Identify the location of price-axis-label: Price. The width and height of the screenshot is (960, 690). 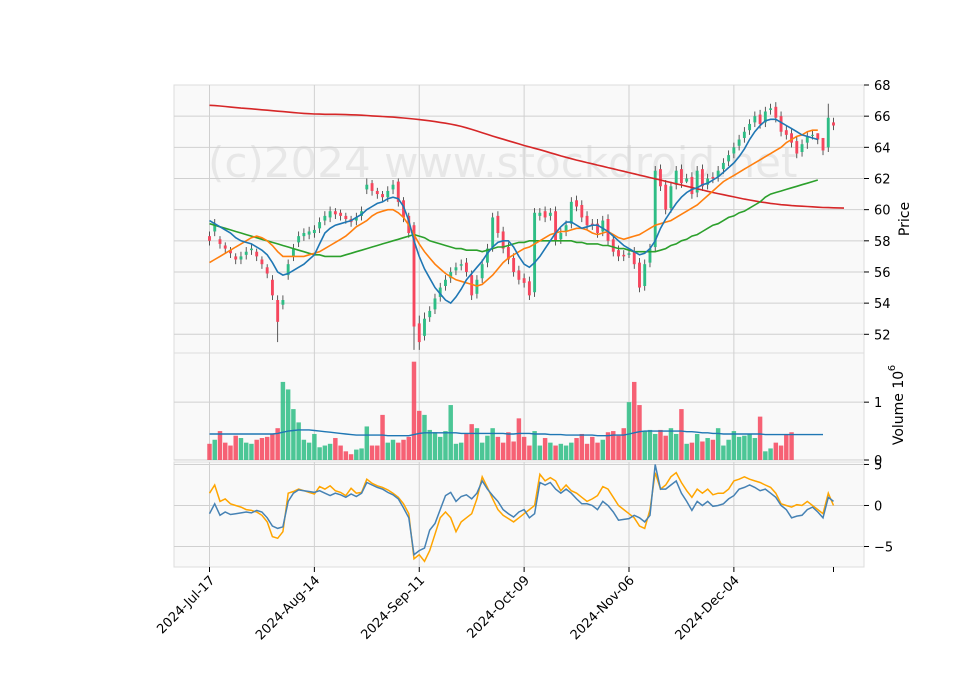
(905, 219).